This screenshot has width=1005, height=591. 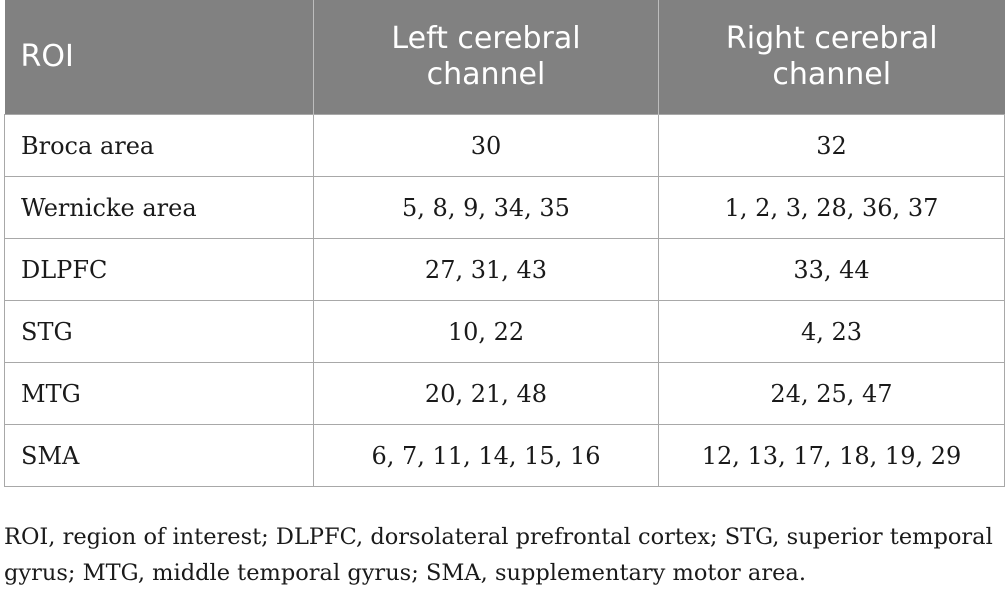 I want to click on cell-left-channel: 10, 22, so click(x=486, y=331).